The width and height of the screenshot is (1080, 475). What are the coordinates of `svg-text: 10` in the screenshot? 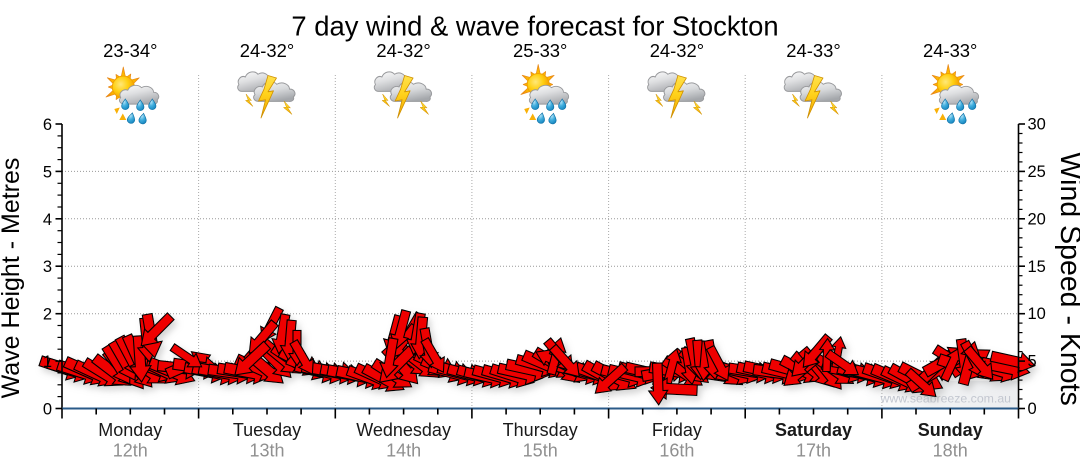 It's located at (1037, 314).